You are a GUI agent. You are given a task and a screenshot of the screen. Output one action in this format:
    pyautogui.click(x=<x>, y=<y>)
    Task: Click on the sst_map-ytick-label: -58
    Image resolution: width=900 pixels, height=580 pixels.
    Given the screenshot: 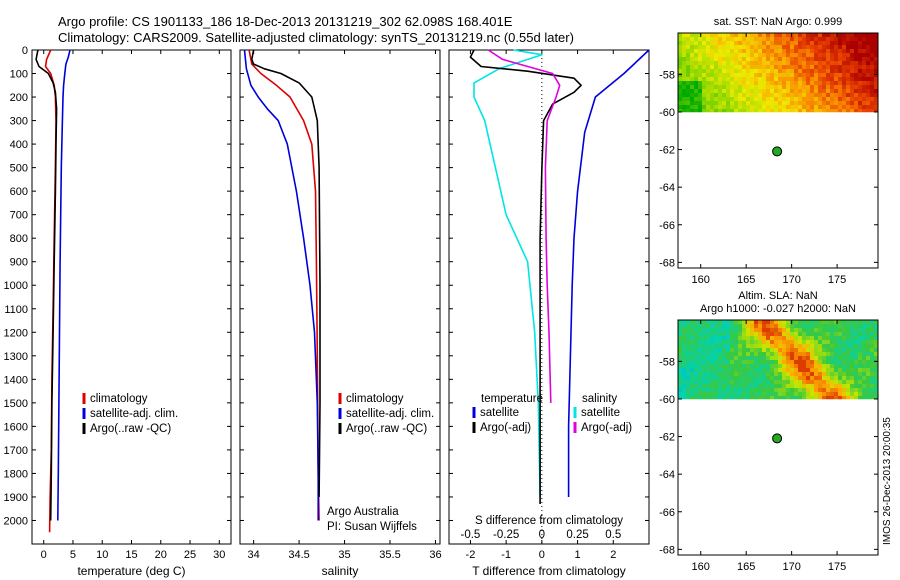 What is the action you would take?
    pyautogui.click(x=667, y=75)
    